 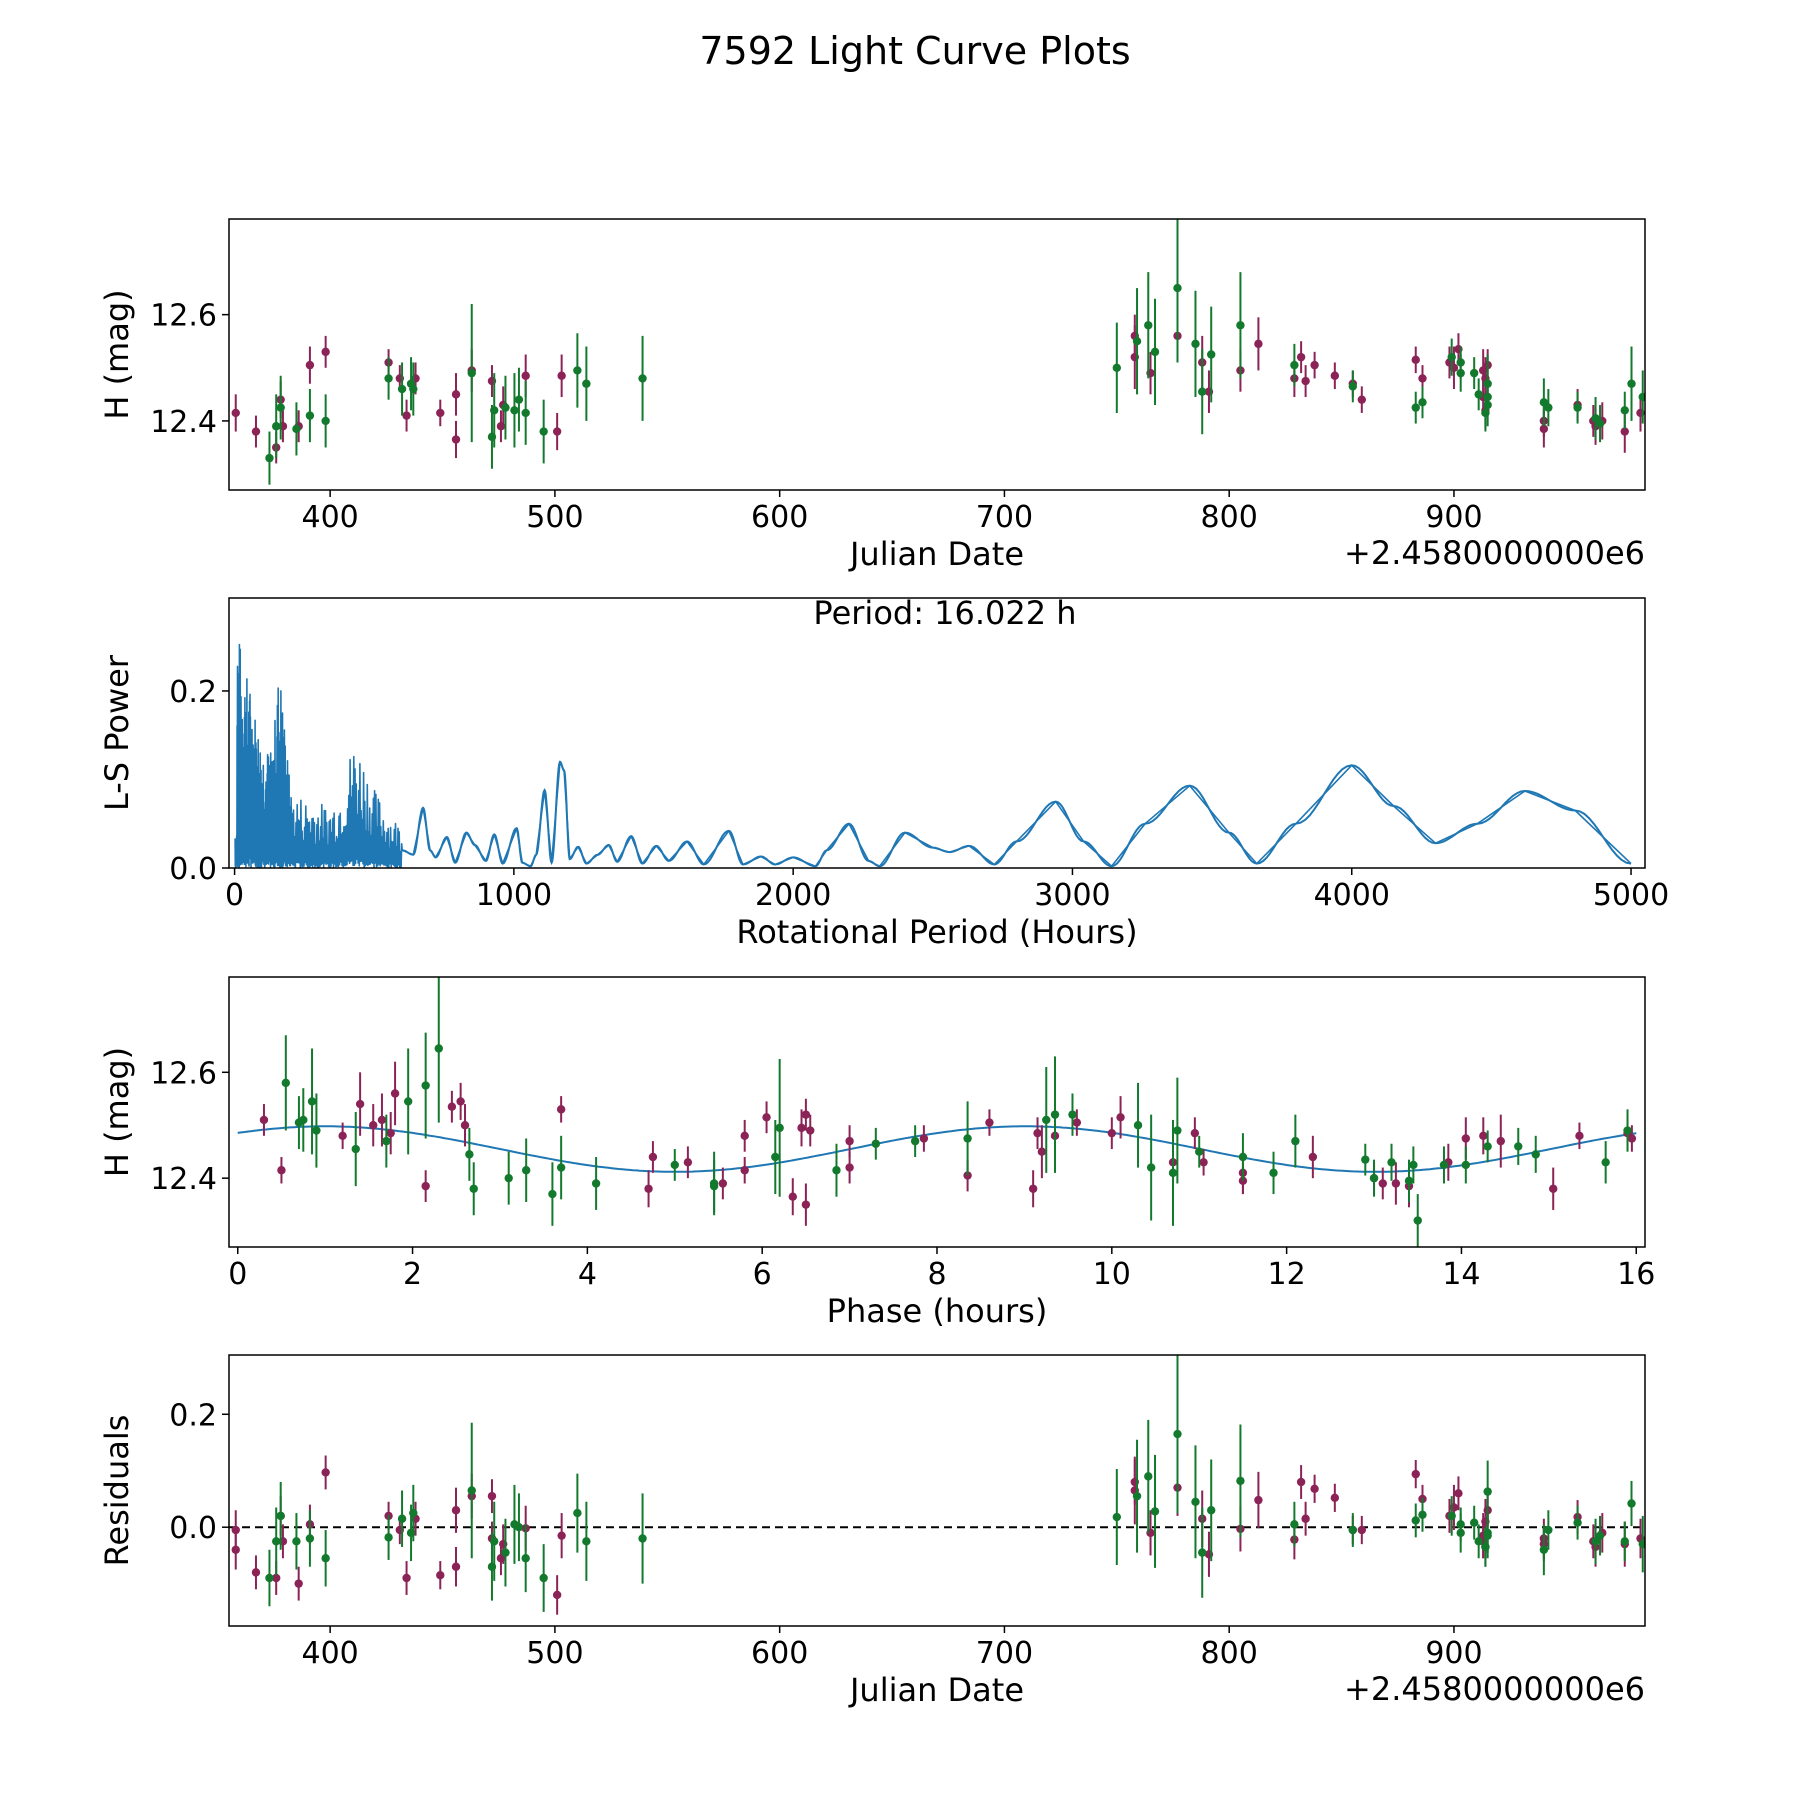 What do you see at coordinates (937, 354) in the screenshot?
I see `lightcurve-frame` at bounding box center [937, 354].